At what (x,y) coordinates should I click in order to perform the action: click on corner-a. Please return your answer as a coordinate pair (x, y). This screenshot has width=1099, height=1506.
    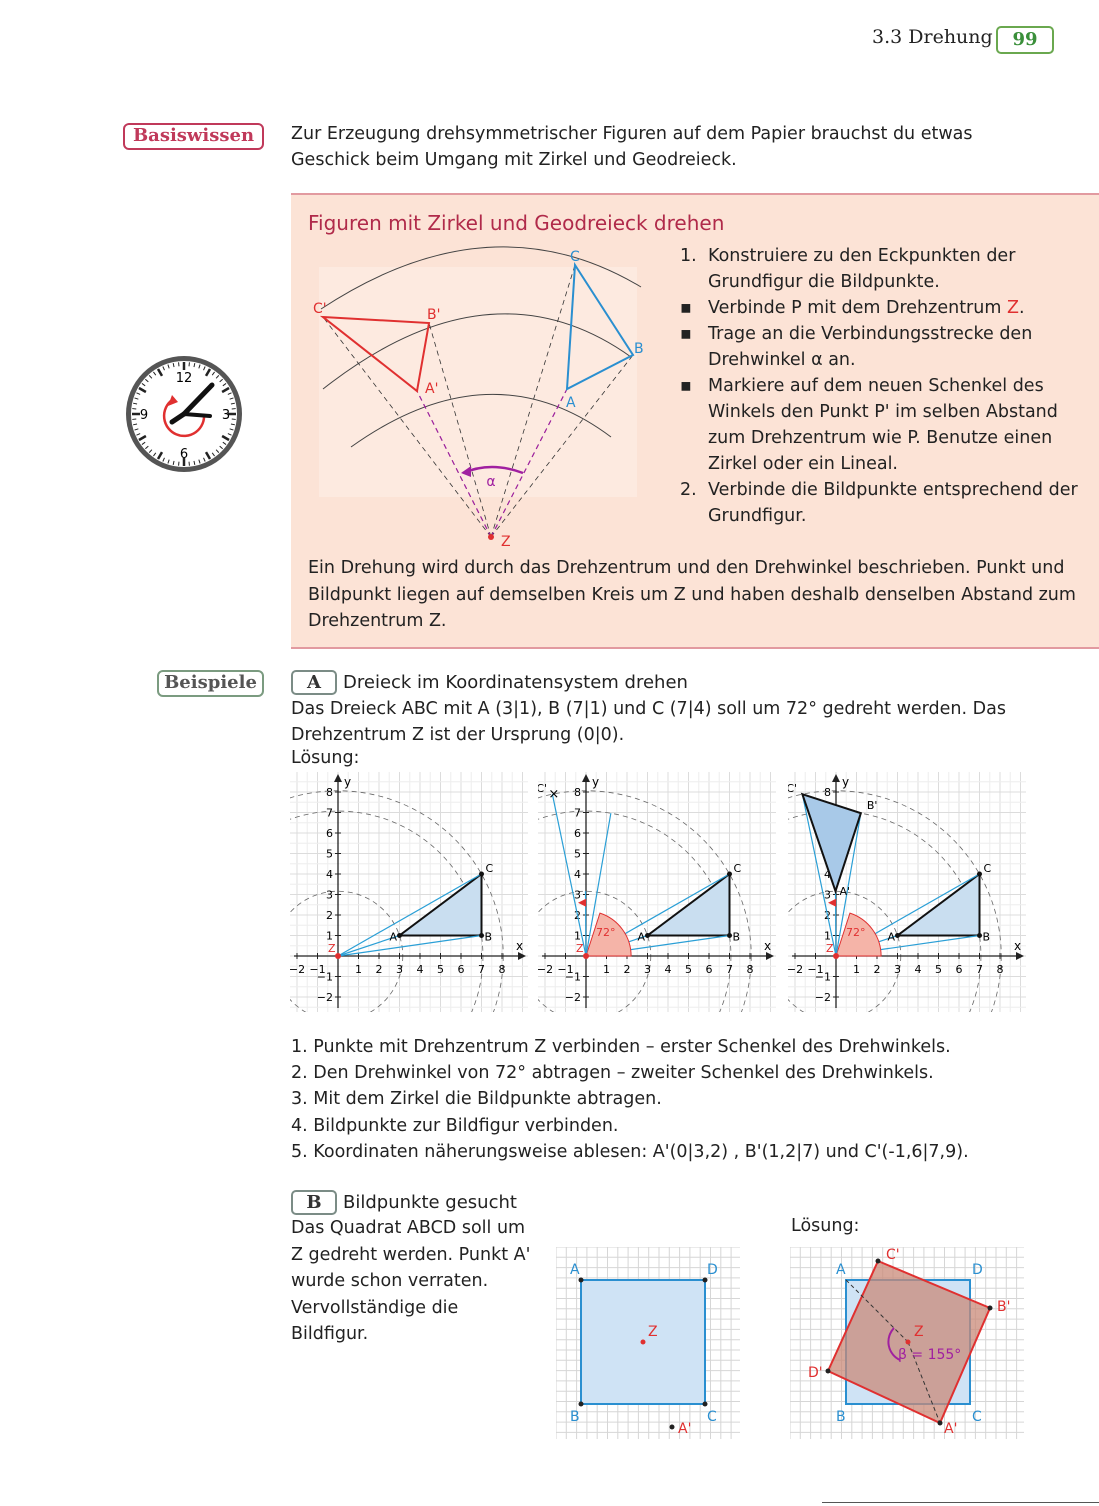
    Looking at the image, I should click on (581, 1280).